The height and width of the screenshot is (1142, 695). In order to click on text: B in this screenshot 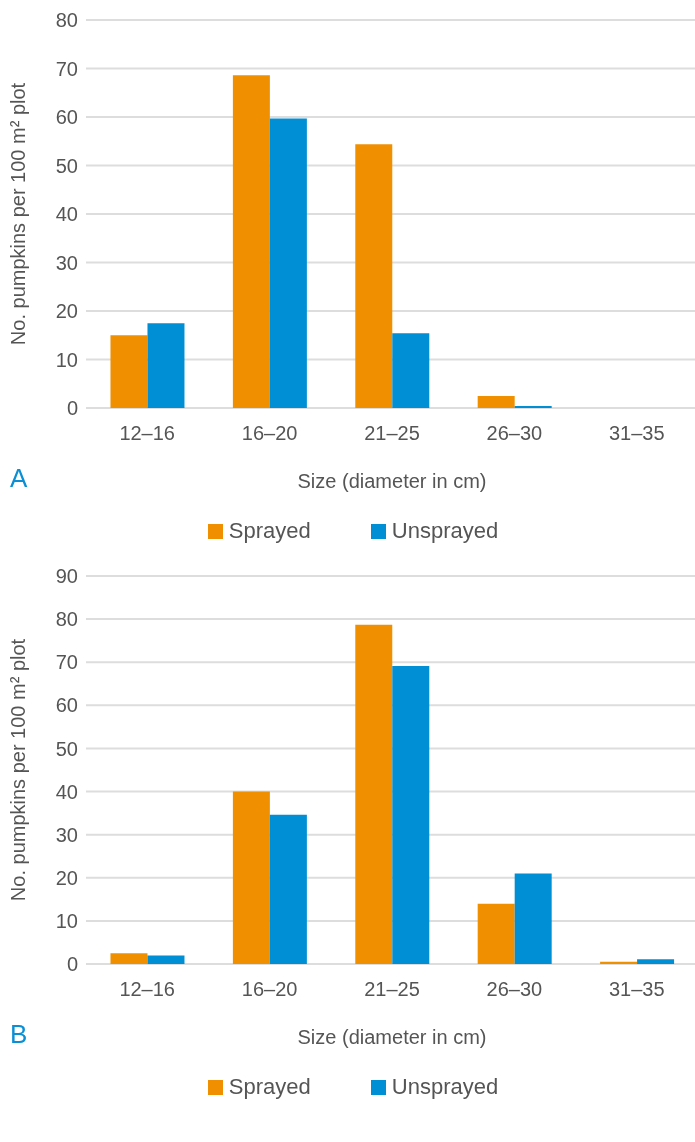, I will do `click(19, 1034)`.